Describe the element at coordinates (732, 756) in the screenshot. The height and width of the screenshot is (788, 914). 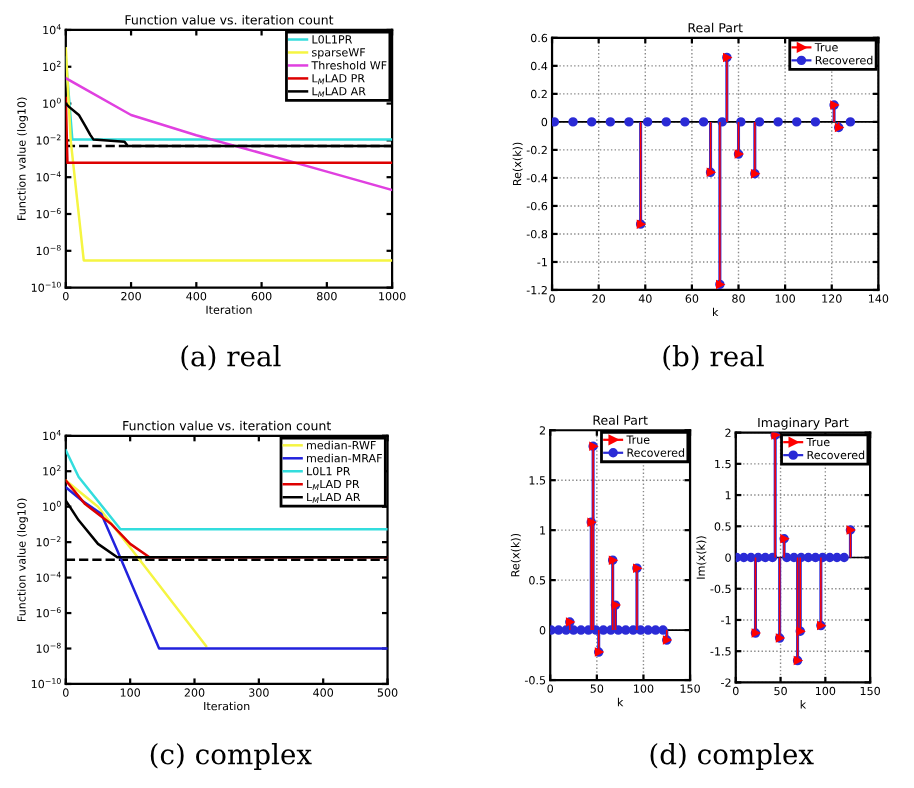
I see `text: (d) complex` at that location.